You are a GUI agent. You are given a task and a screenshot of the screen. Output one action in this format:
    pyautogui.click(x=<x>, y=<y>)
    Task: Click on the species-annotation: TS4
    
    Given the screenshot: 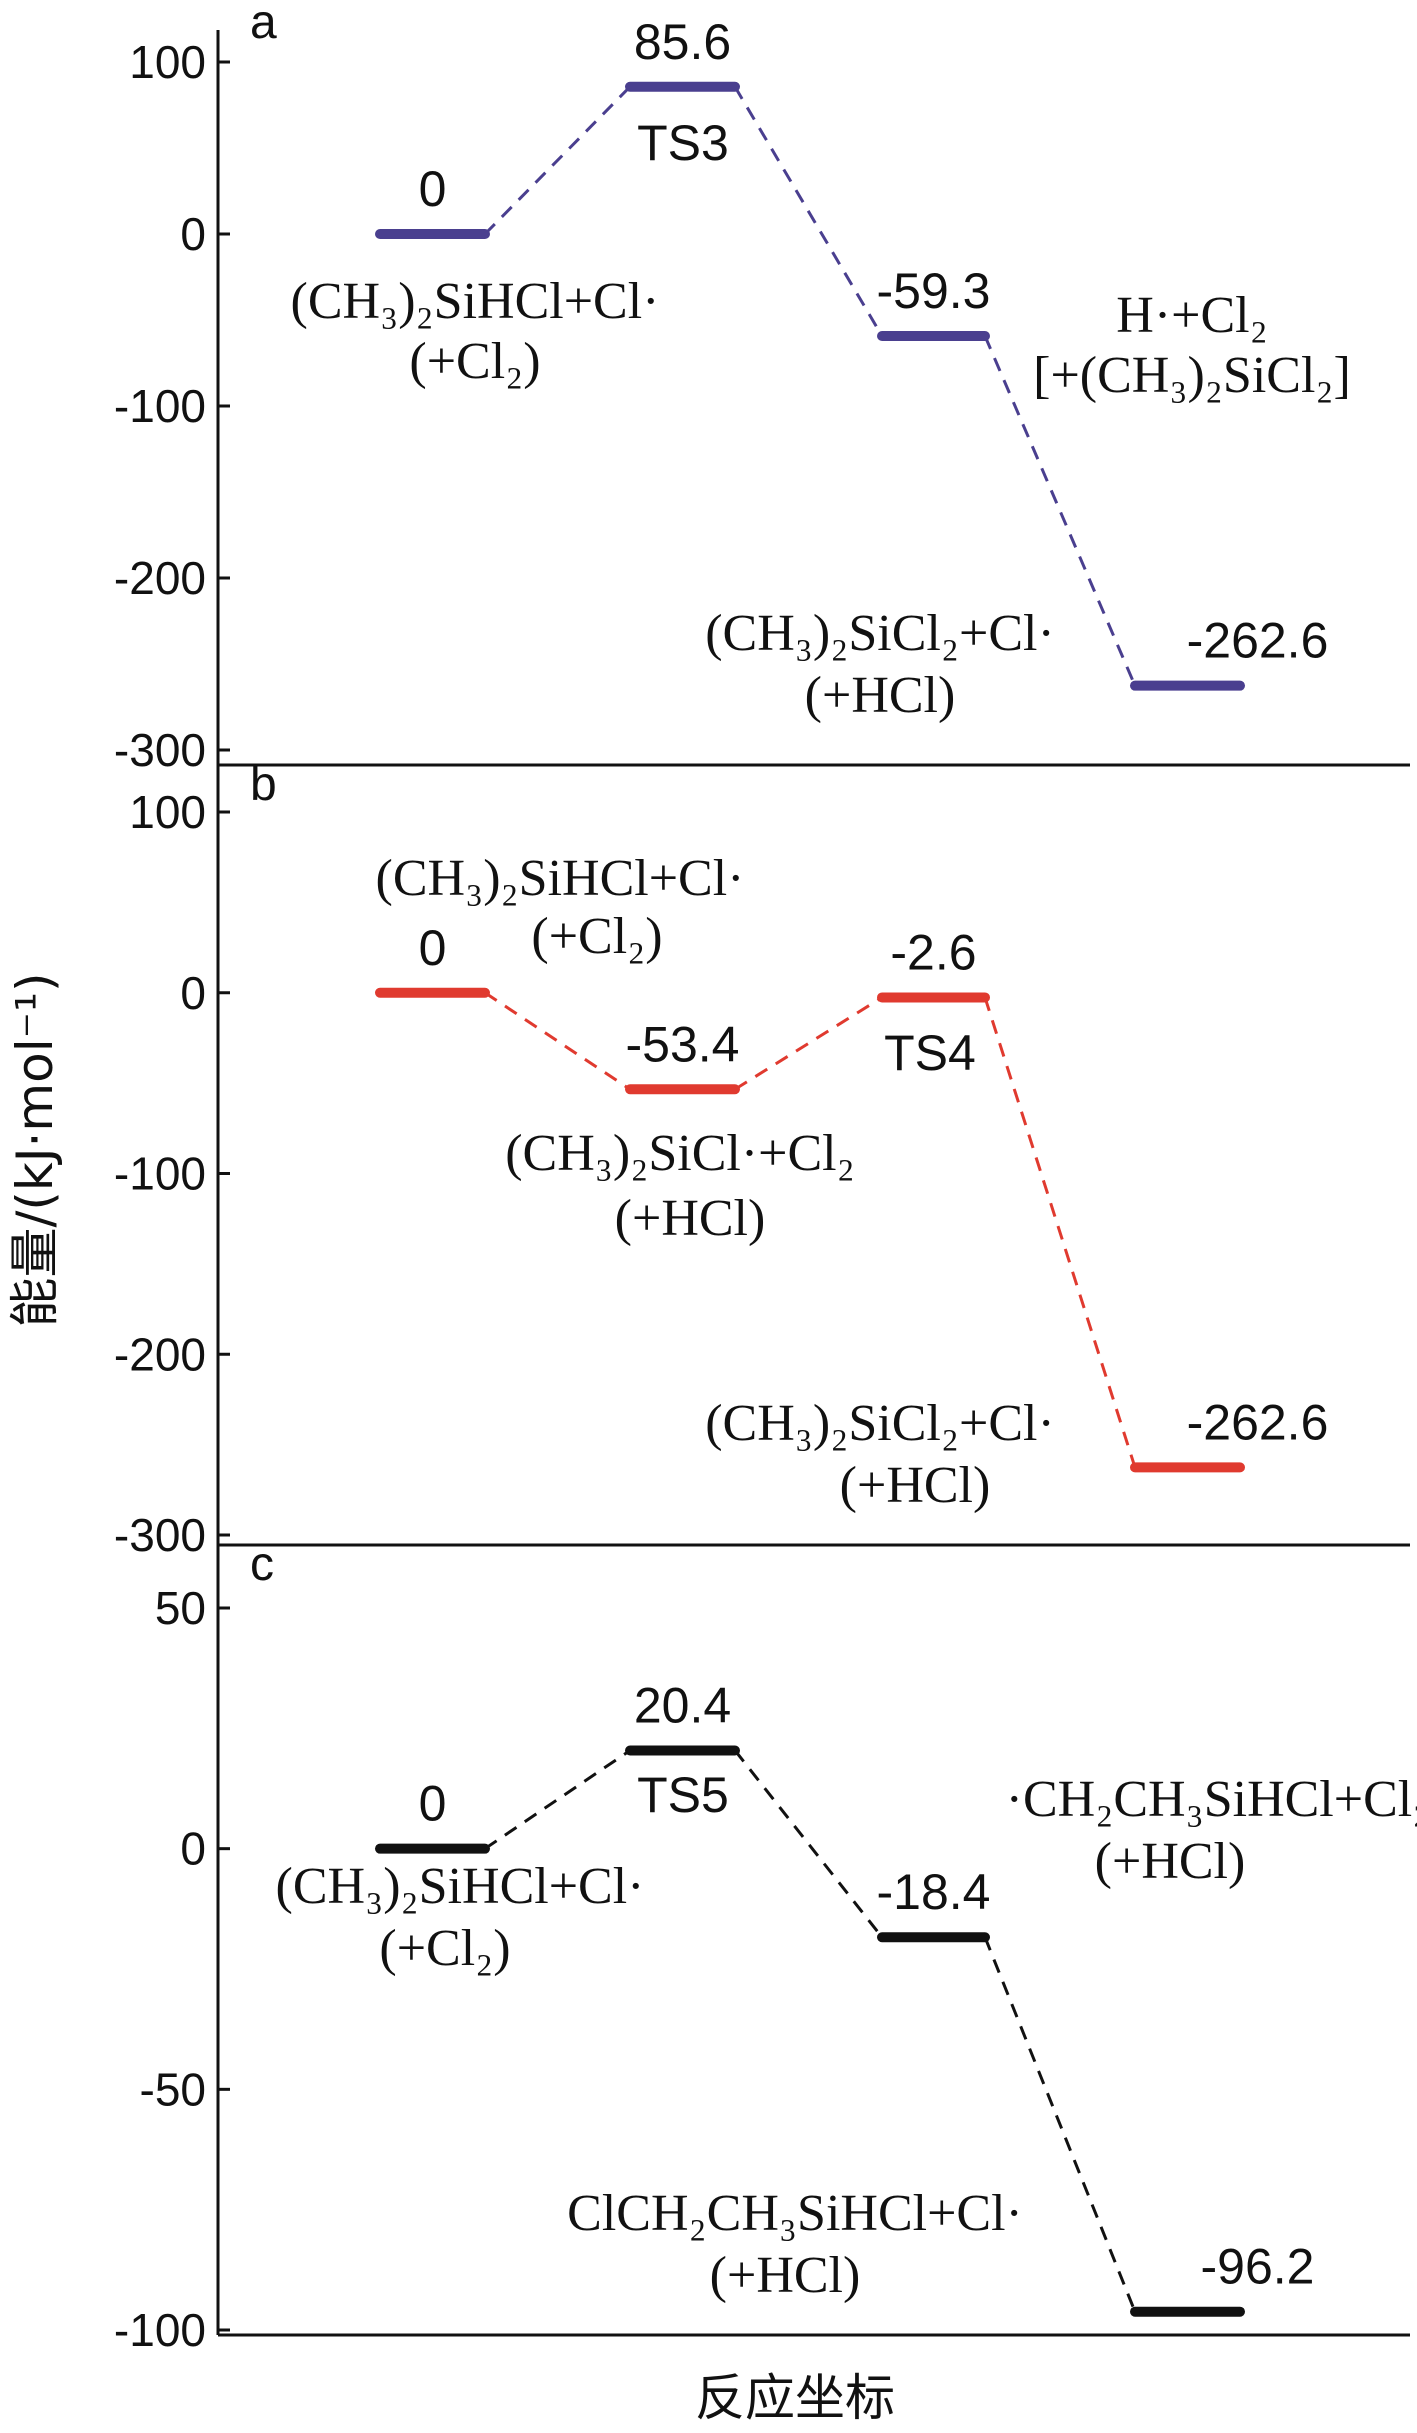 What is the action you would take?
    pyautogui.click(x=930, y=1053)
    